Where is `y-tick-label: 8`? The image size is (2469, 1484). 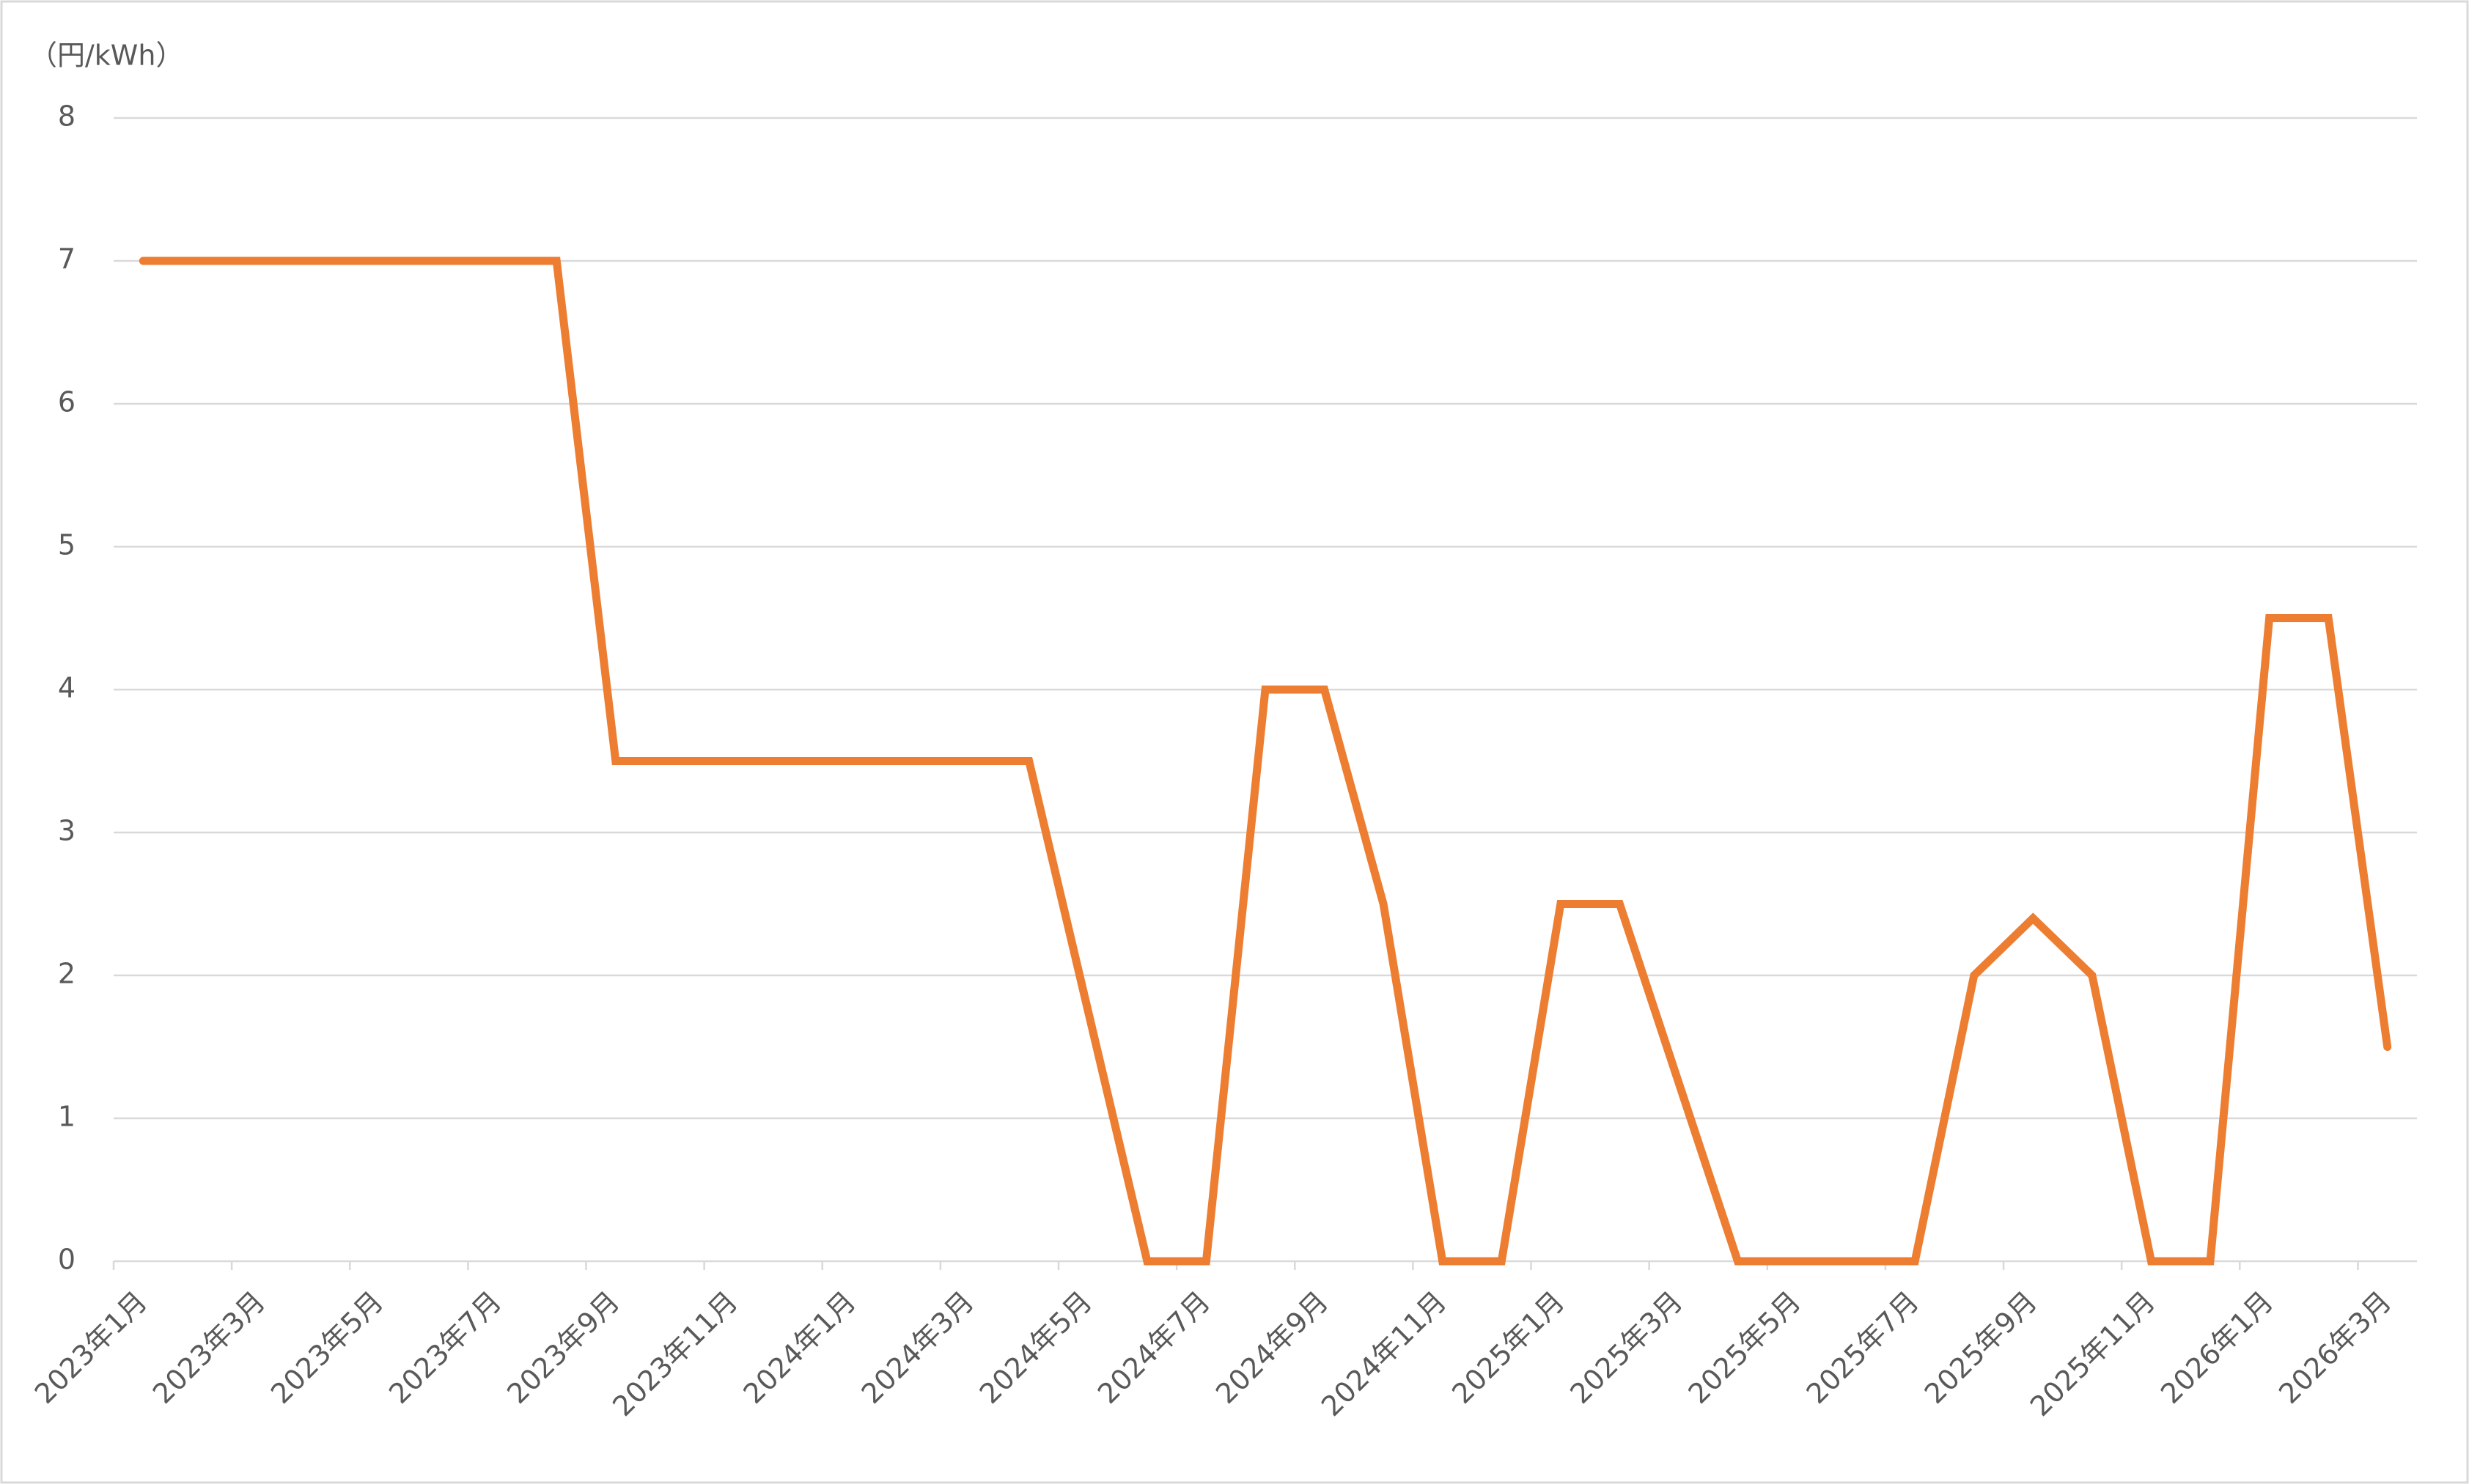
y-tick-label: 8 is located at coordinates (67, 117).